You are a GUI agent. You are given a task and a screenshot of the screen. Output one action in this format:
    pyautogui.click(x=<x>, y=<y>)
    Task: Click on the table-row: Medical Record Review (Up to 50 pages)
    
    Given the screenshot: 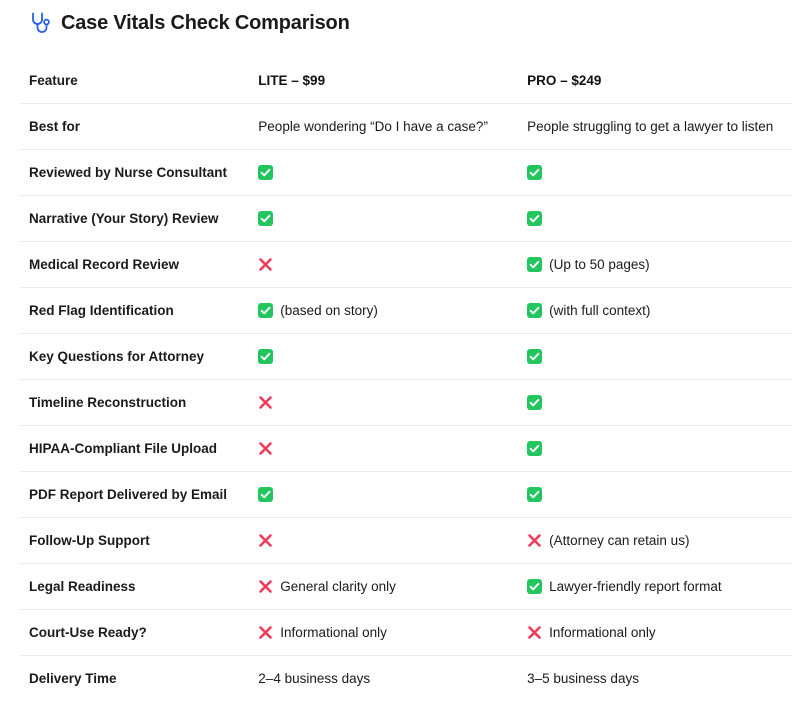 What is the action you would take?
    pyautogui.click(x=406, y=265)
    